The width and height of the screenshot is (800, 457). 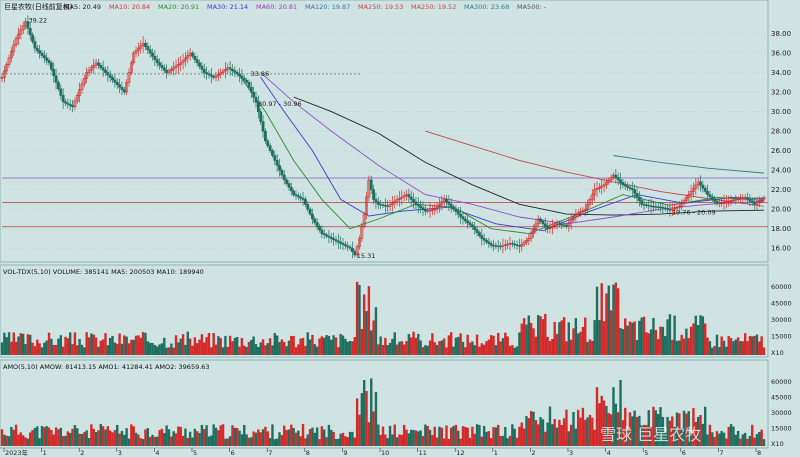 What do you see at coordinates (781, 151) in the screenshot?
I see `price-tick-label: 26.00` at bounding box center [781, 151].